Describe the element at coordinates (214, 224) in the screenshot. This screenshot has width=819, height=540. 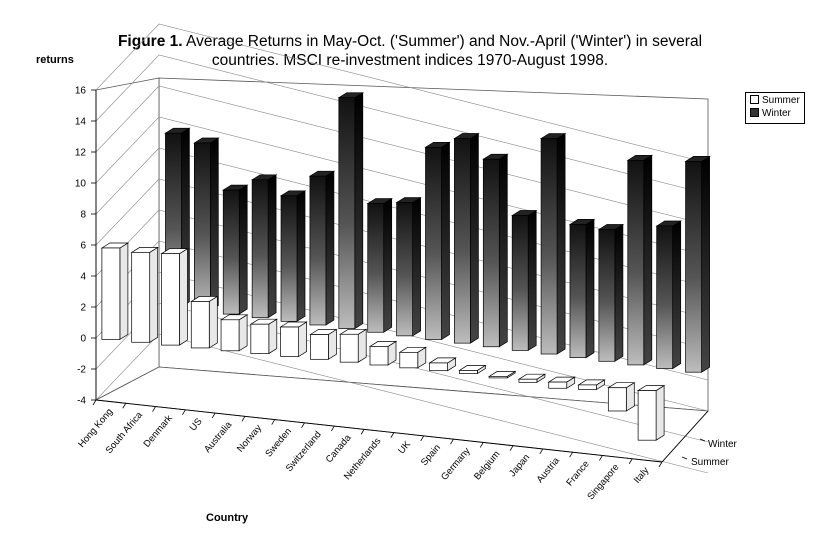
I see `bar-winter-south-africa-side` at that location.